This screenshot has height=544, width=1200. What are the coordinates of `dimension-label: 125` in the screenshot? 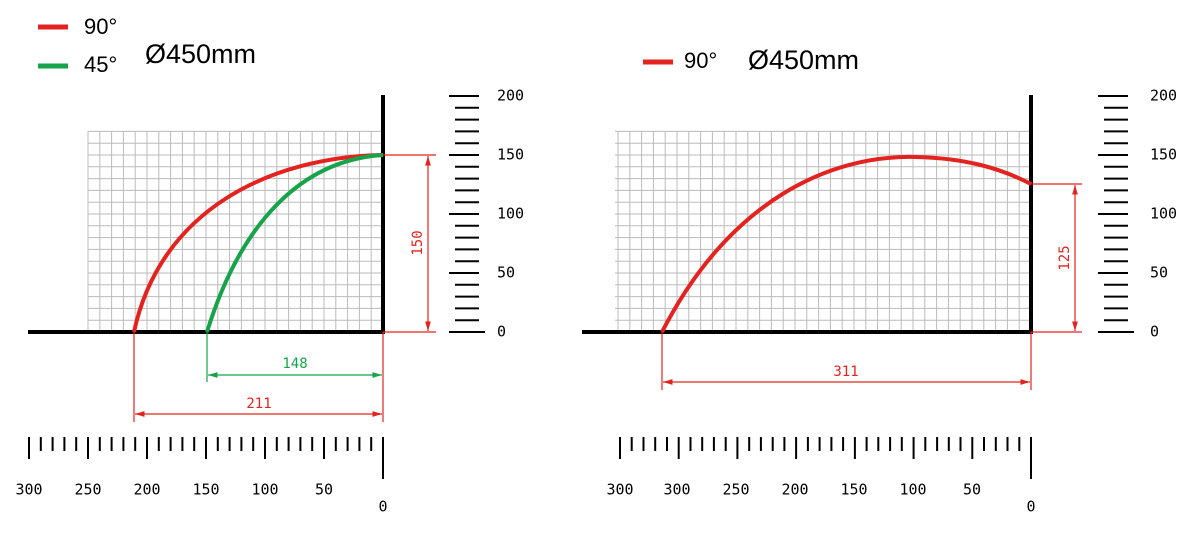 It's located at (1065, 257).